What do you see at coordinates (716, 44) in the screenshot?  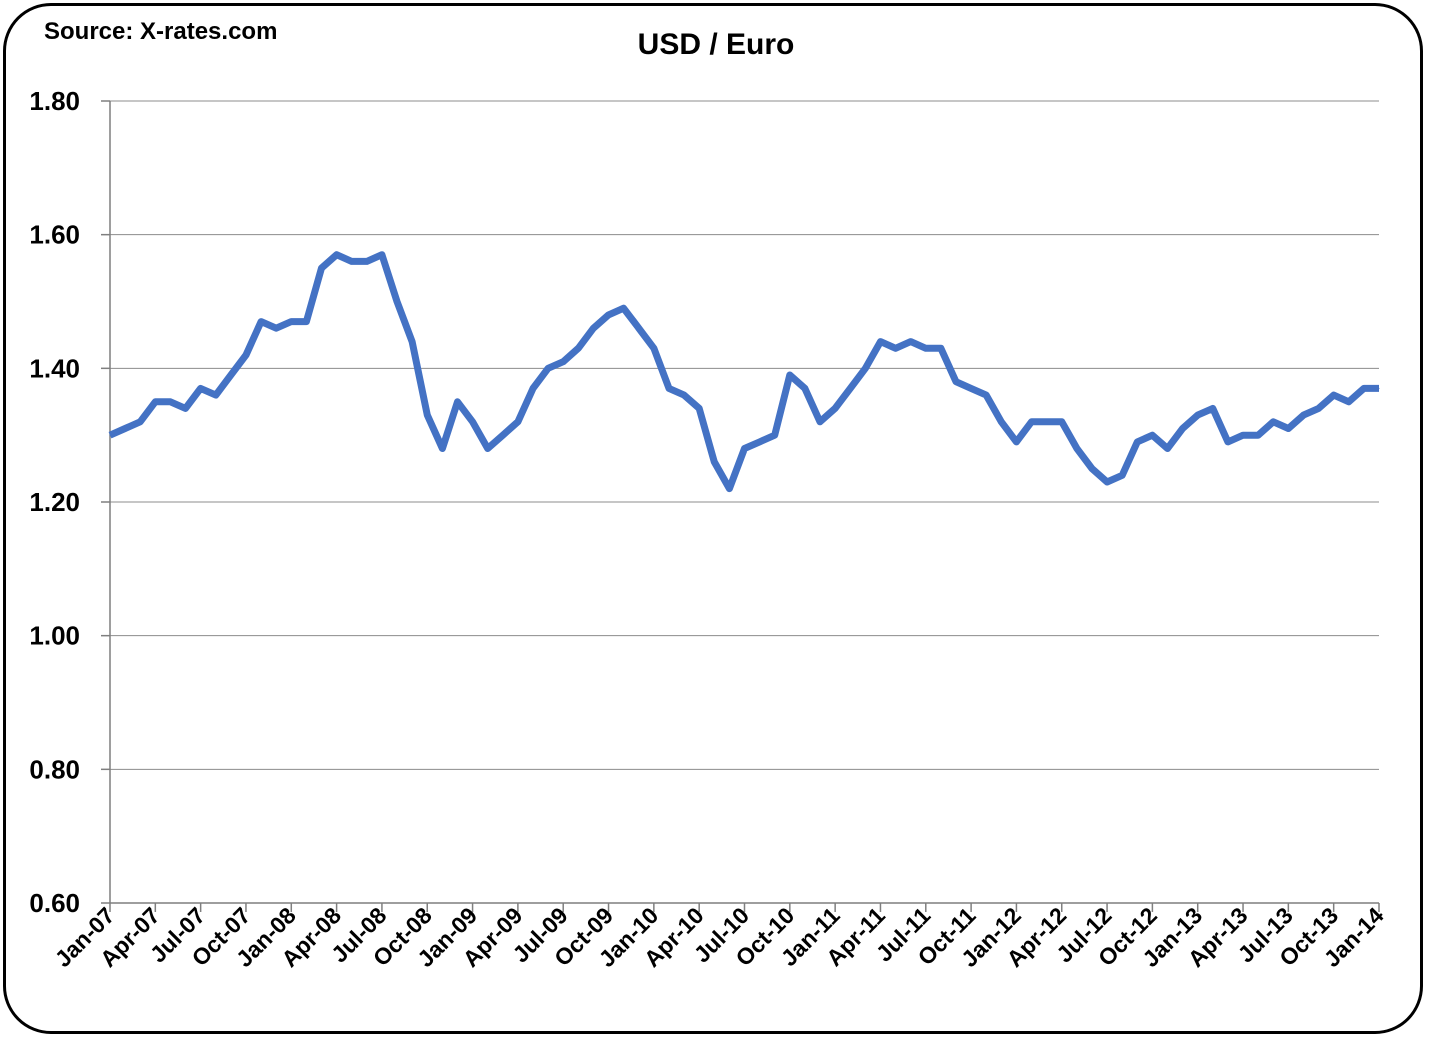 I see `chart-title: USD / Euro` at bounding box center [716, 44].